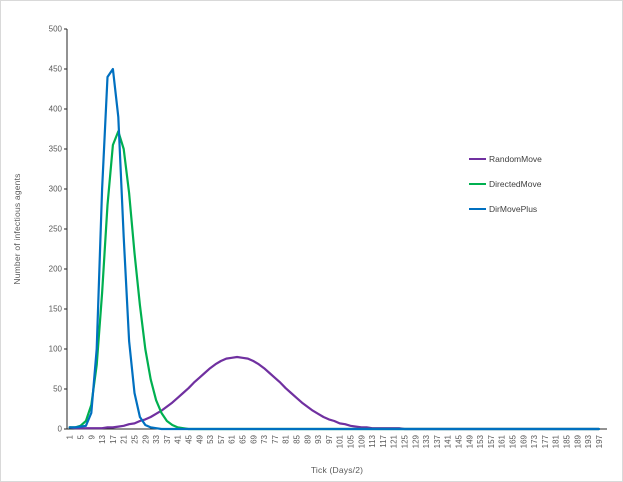 The image size is (623, 482). I want to click on legend-label-randommove: RandomMove, so click(515, 159).